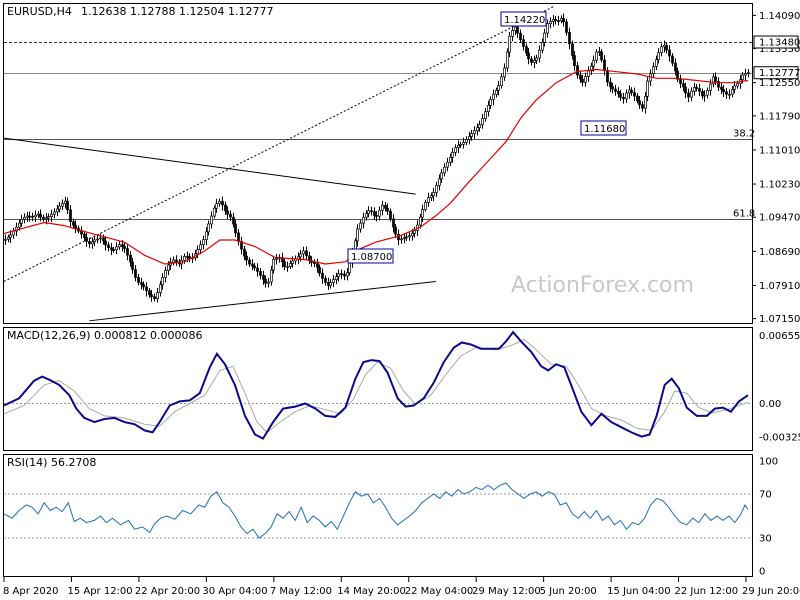 Image resolution: width=800 pixels, height=600 pixels. What do you see at coordinates (105, 335) in the screenshot?
I see `macd-label: MACD(12,26,9) 0.000812 0.000086` at bounding box center [105, 335].